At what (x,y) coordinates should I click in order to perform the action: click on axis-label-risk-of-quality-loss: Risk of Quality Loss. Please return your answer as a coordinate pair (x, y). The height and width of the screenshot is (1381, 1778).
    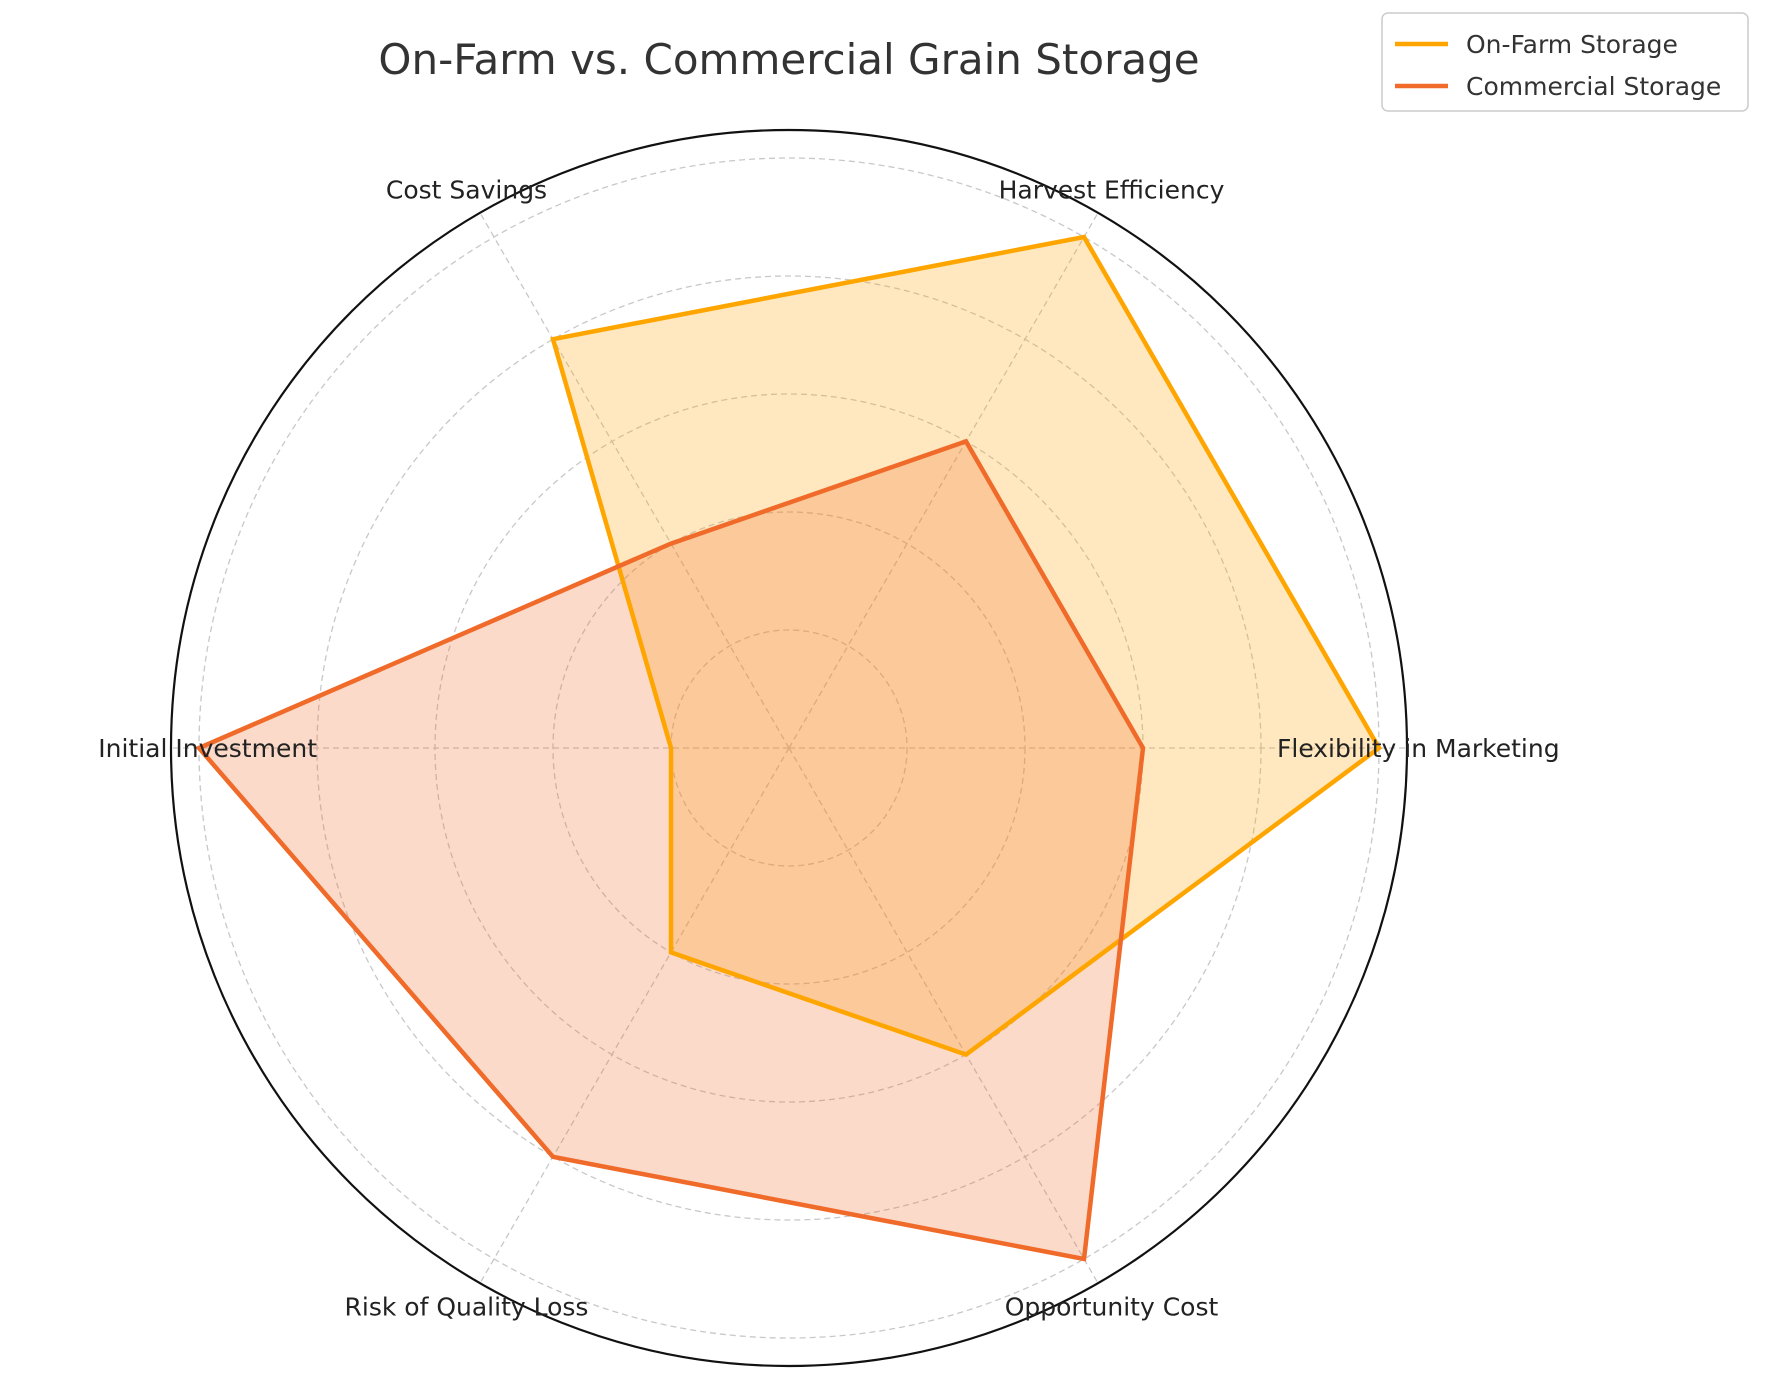
    Looking at the image, I should click on (467, 1307).